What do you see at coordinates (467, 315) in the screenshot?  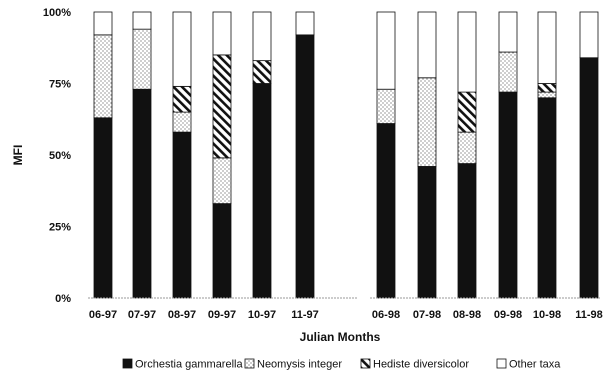 I see `x-tick-label: 08-98` at bounding box center [467, 315].